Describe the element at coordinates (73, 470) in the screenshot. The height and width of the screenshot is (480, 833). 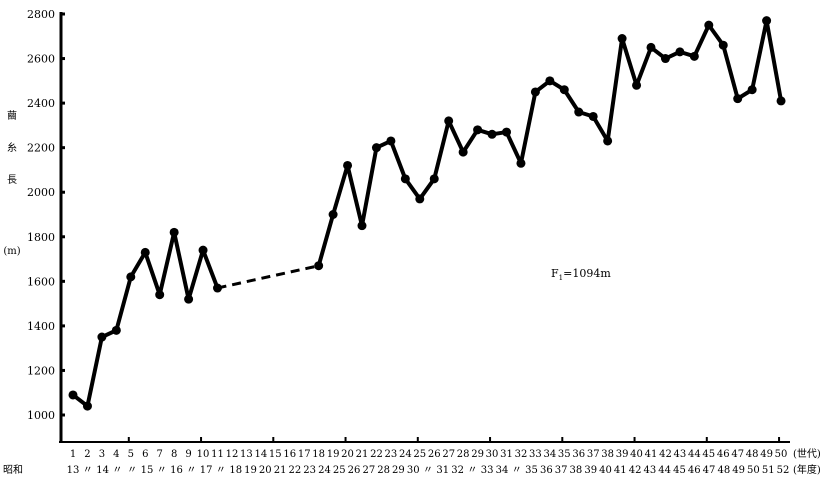
I see `x-tick-label-year: 13` at that location.